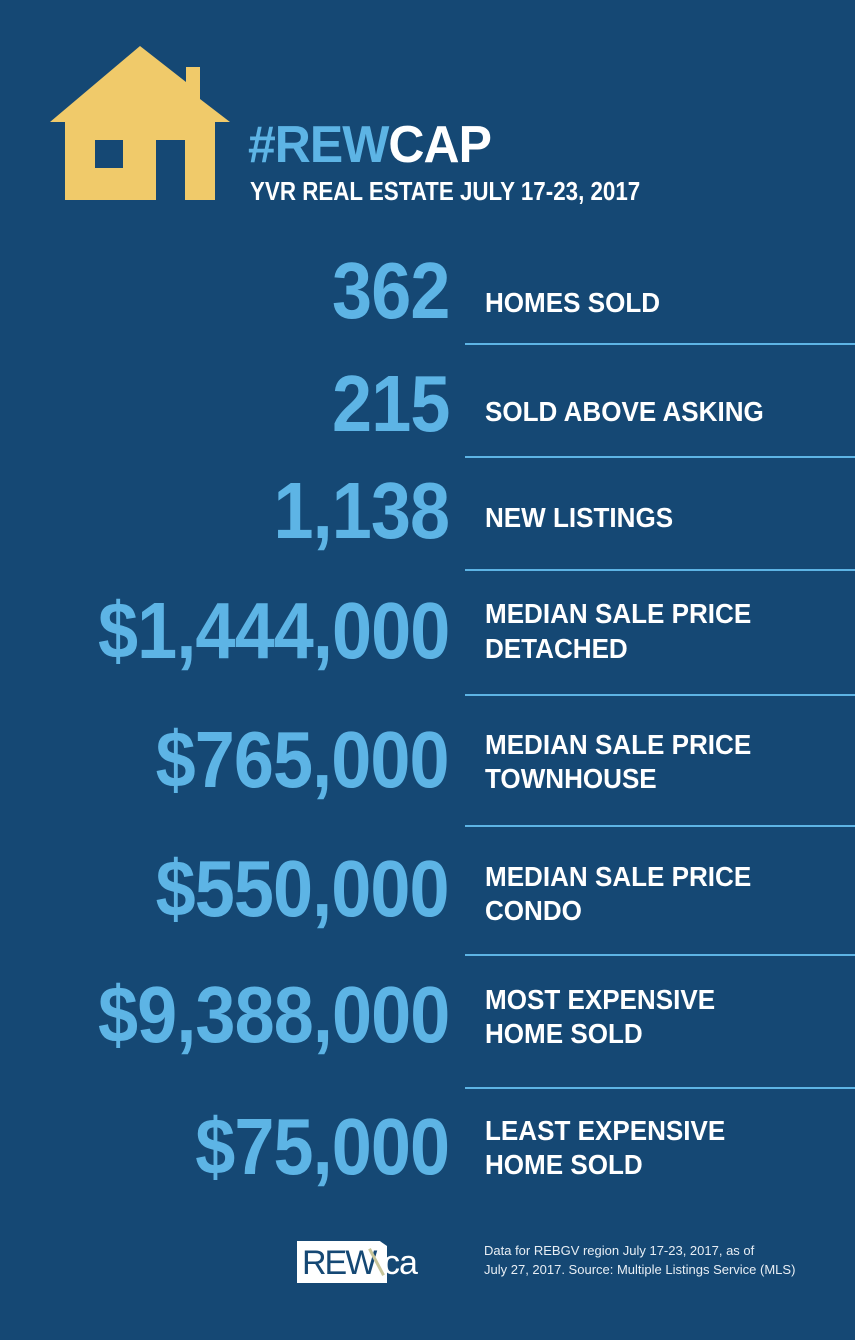 The height and width of the screenshot is (1340, 855). Describe the element at coordinates (322, 1146) in the screenshot. I see `stat-value-least-expensive: $75,000` at that location.